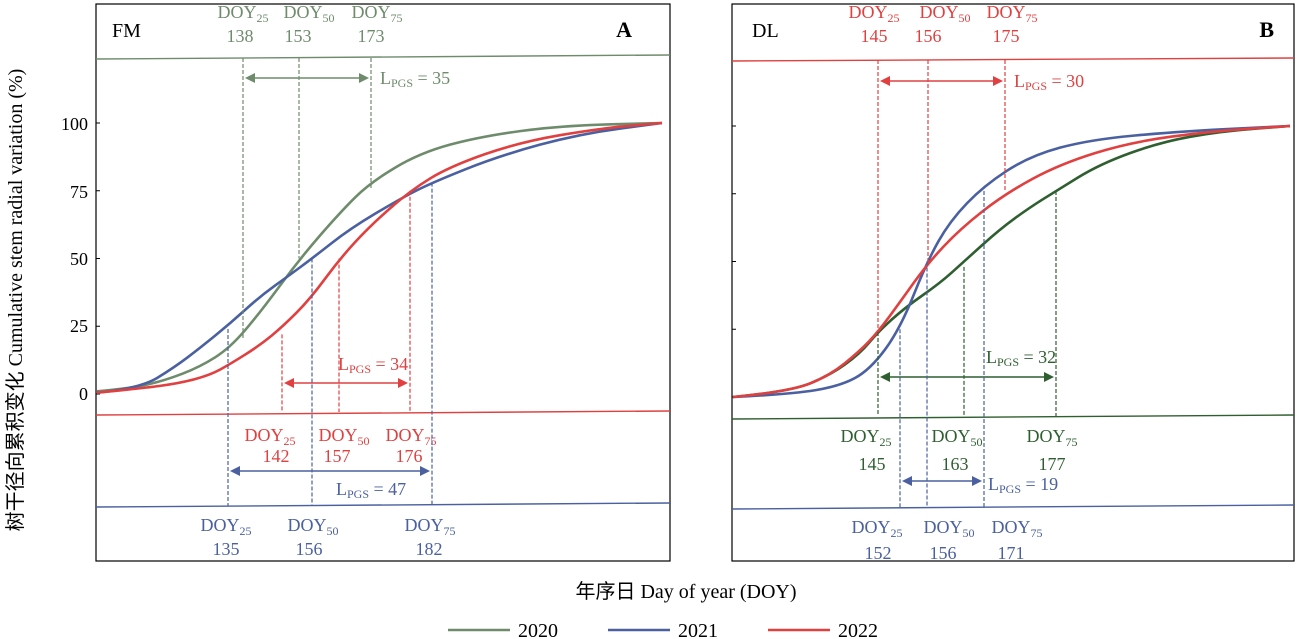 The height and width of the screenshot is (639, 1298). Describe the element at coordinates (240, 36) in the screenshot. I see `doy25-value-2020: 138` at that location.